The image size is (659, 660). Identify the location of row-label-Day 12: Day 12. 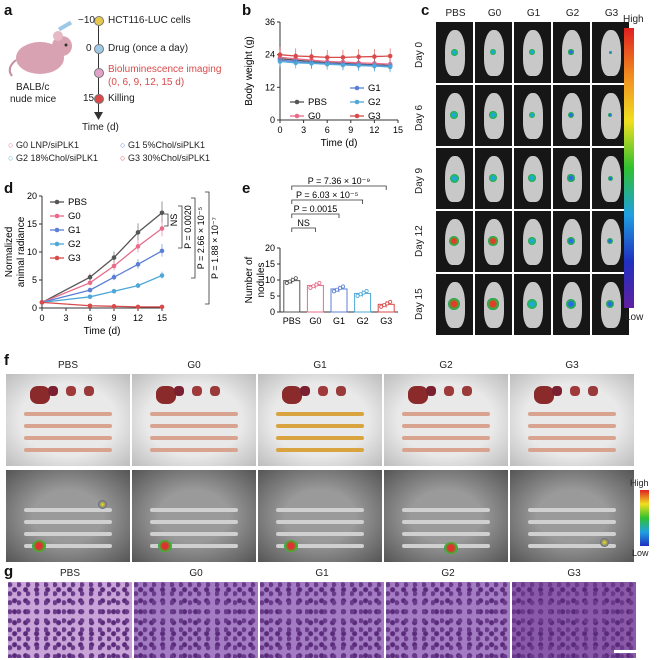
(419, 241).